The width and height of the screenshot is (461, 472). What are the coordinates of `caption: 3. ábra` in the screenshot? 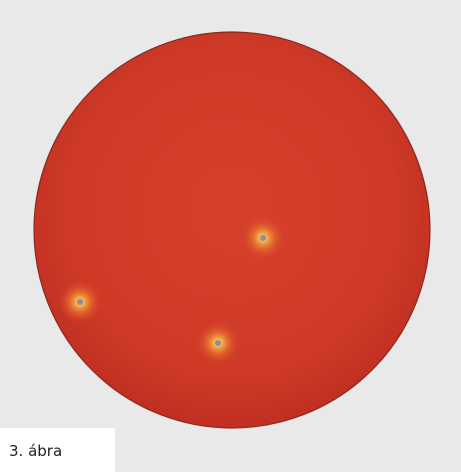 It's located at (57, 450).